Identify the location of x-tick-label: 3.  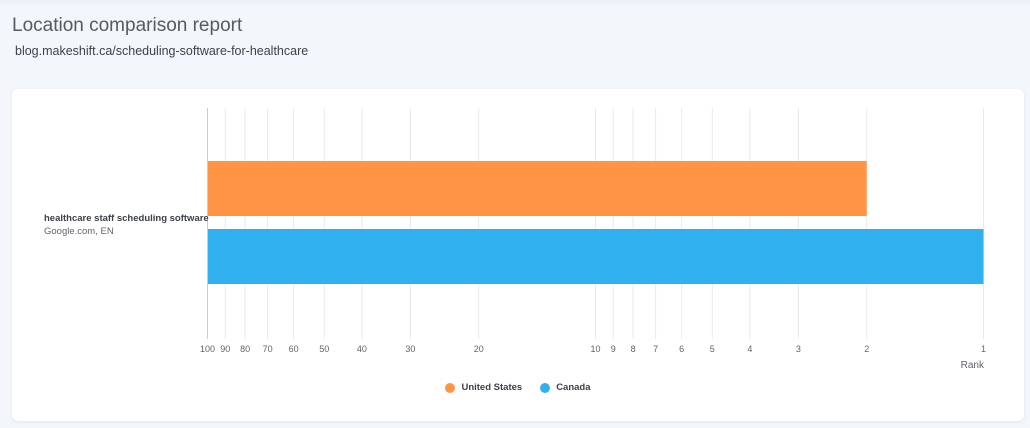
(798, 349).